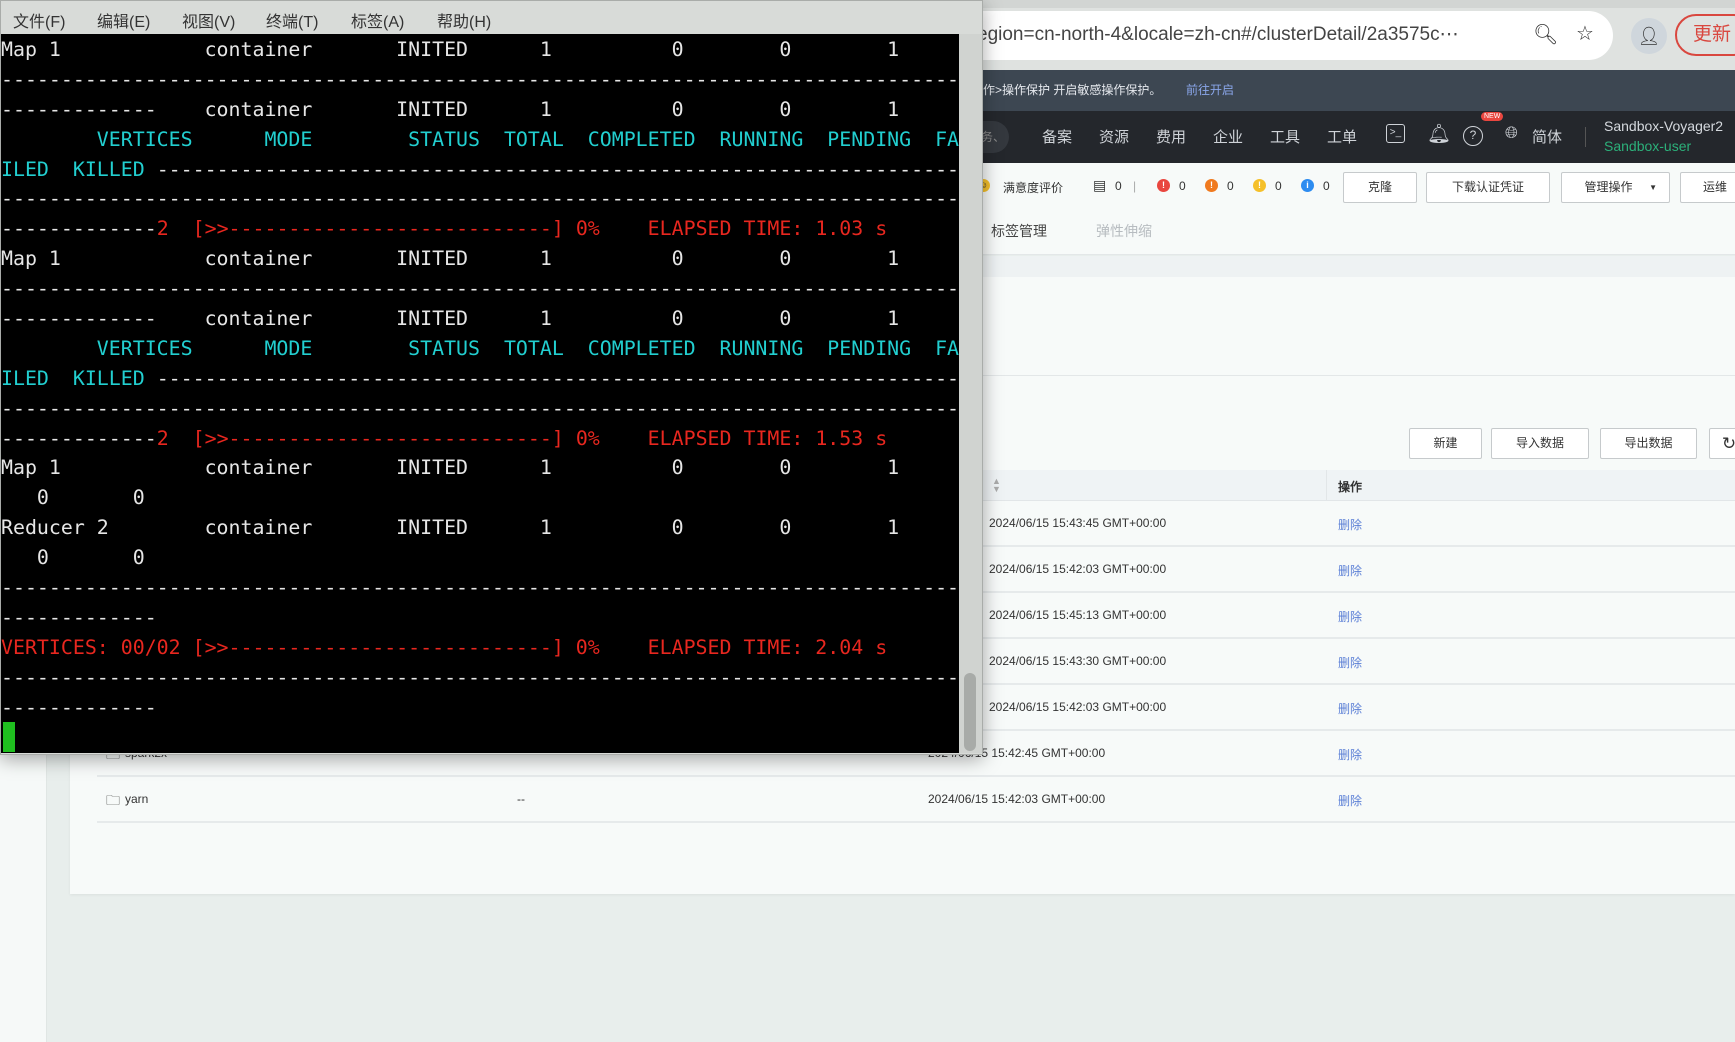 The width and height of the screenshot is (1735, 1042). I want to click on header-action: 操作, so click(1350, 487).